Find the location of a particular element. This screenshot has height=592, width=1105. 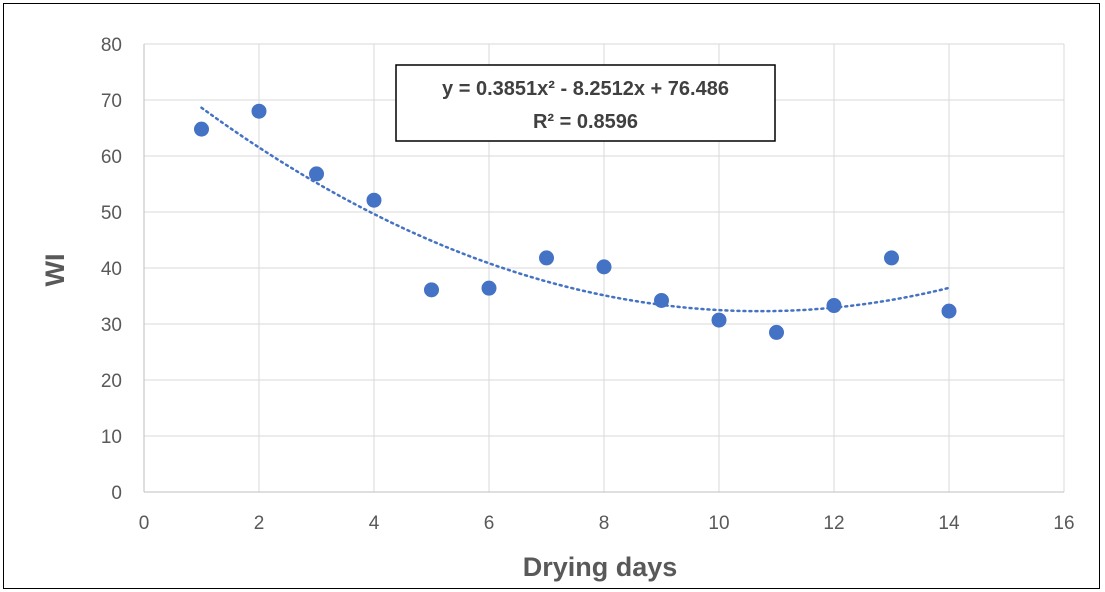

x-tick-label: 6 is located at coordinates (489, 523).